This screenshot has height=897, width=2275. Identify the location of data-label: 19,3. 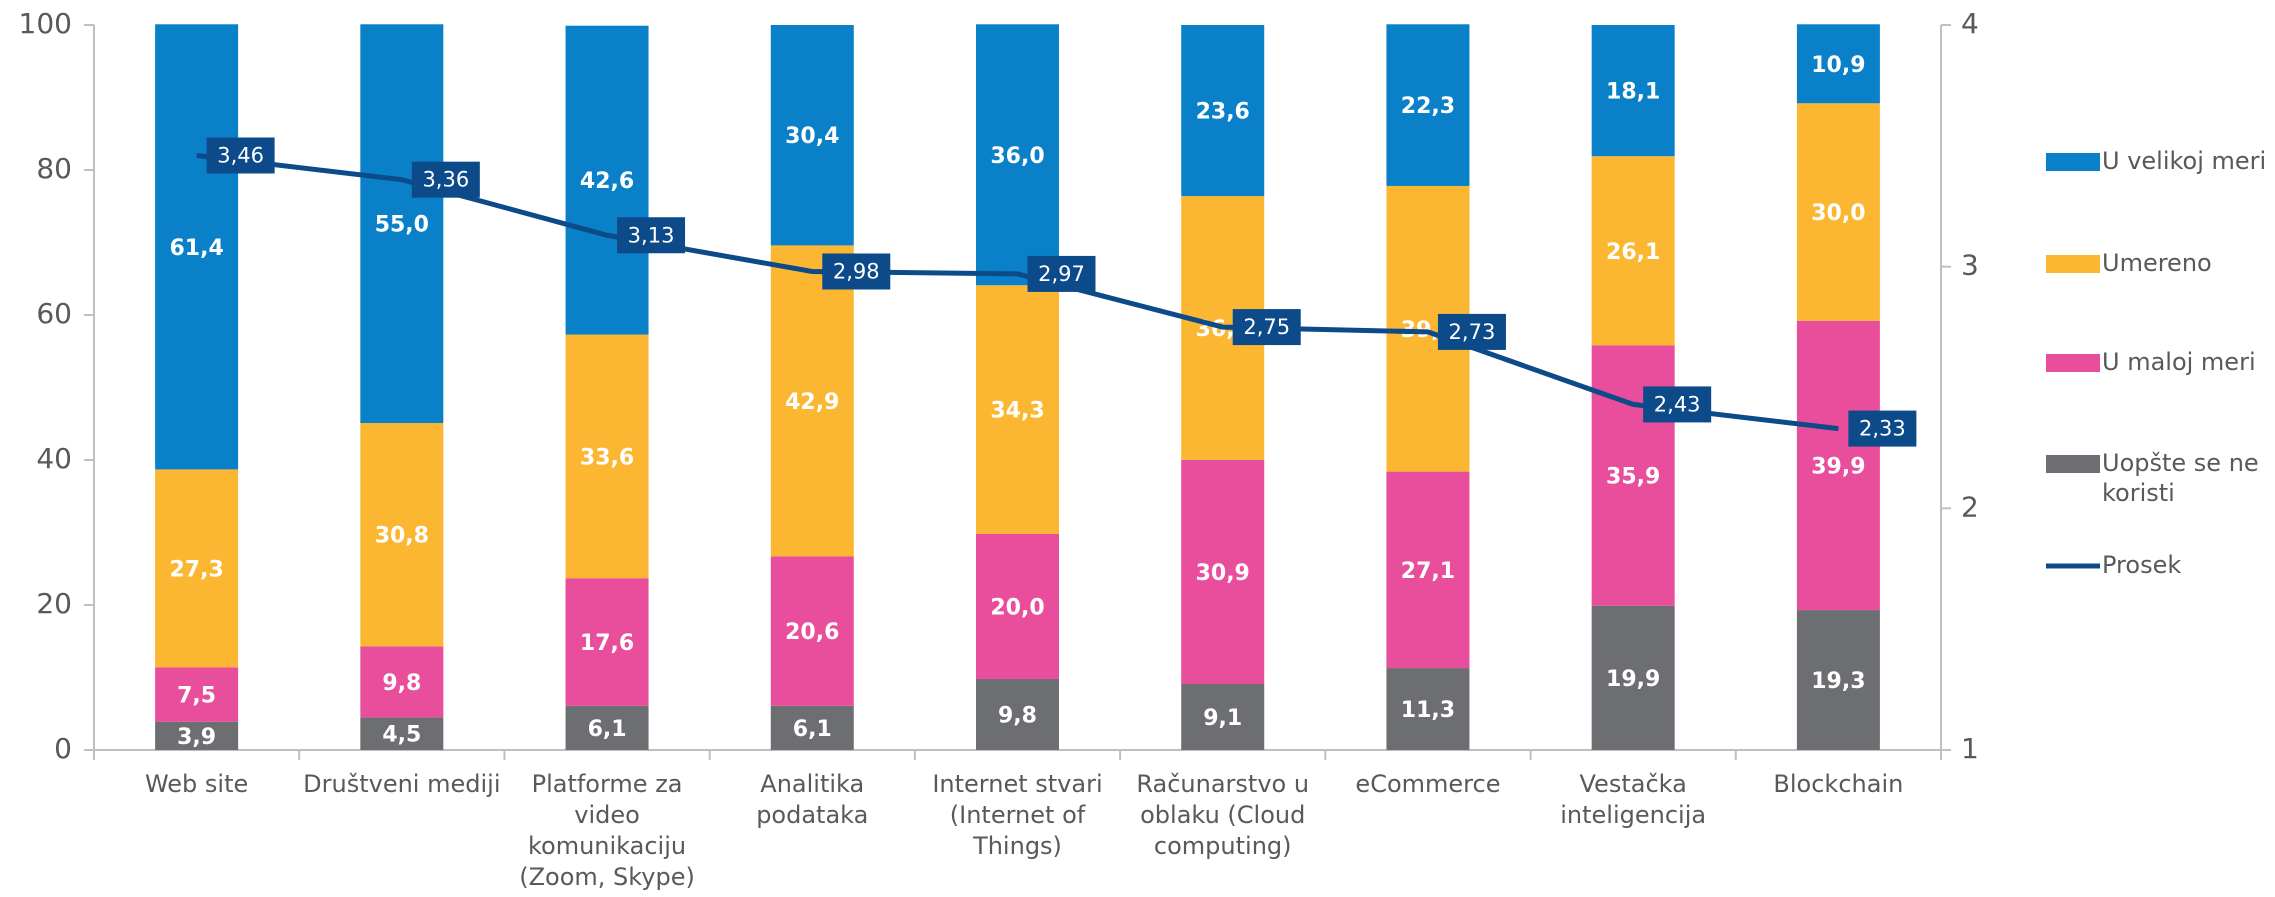
(1838, 681).